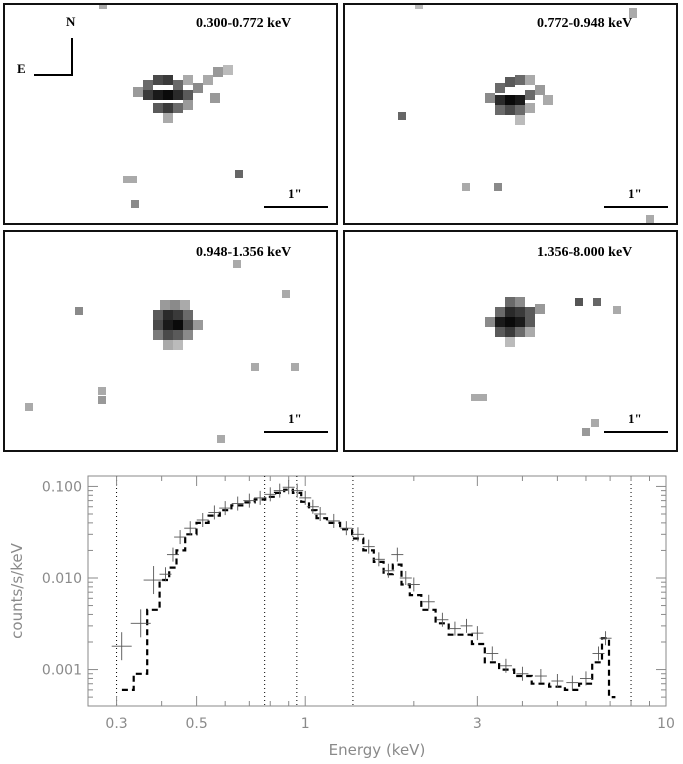 This screenshot has height=764, width=683. I want to click on energy-band-label: 0.300-0.772 keV, so click(244, 23).